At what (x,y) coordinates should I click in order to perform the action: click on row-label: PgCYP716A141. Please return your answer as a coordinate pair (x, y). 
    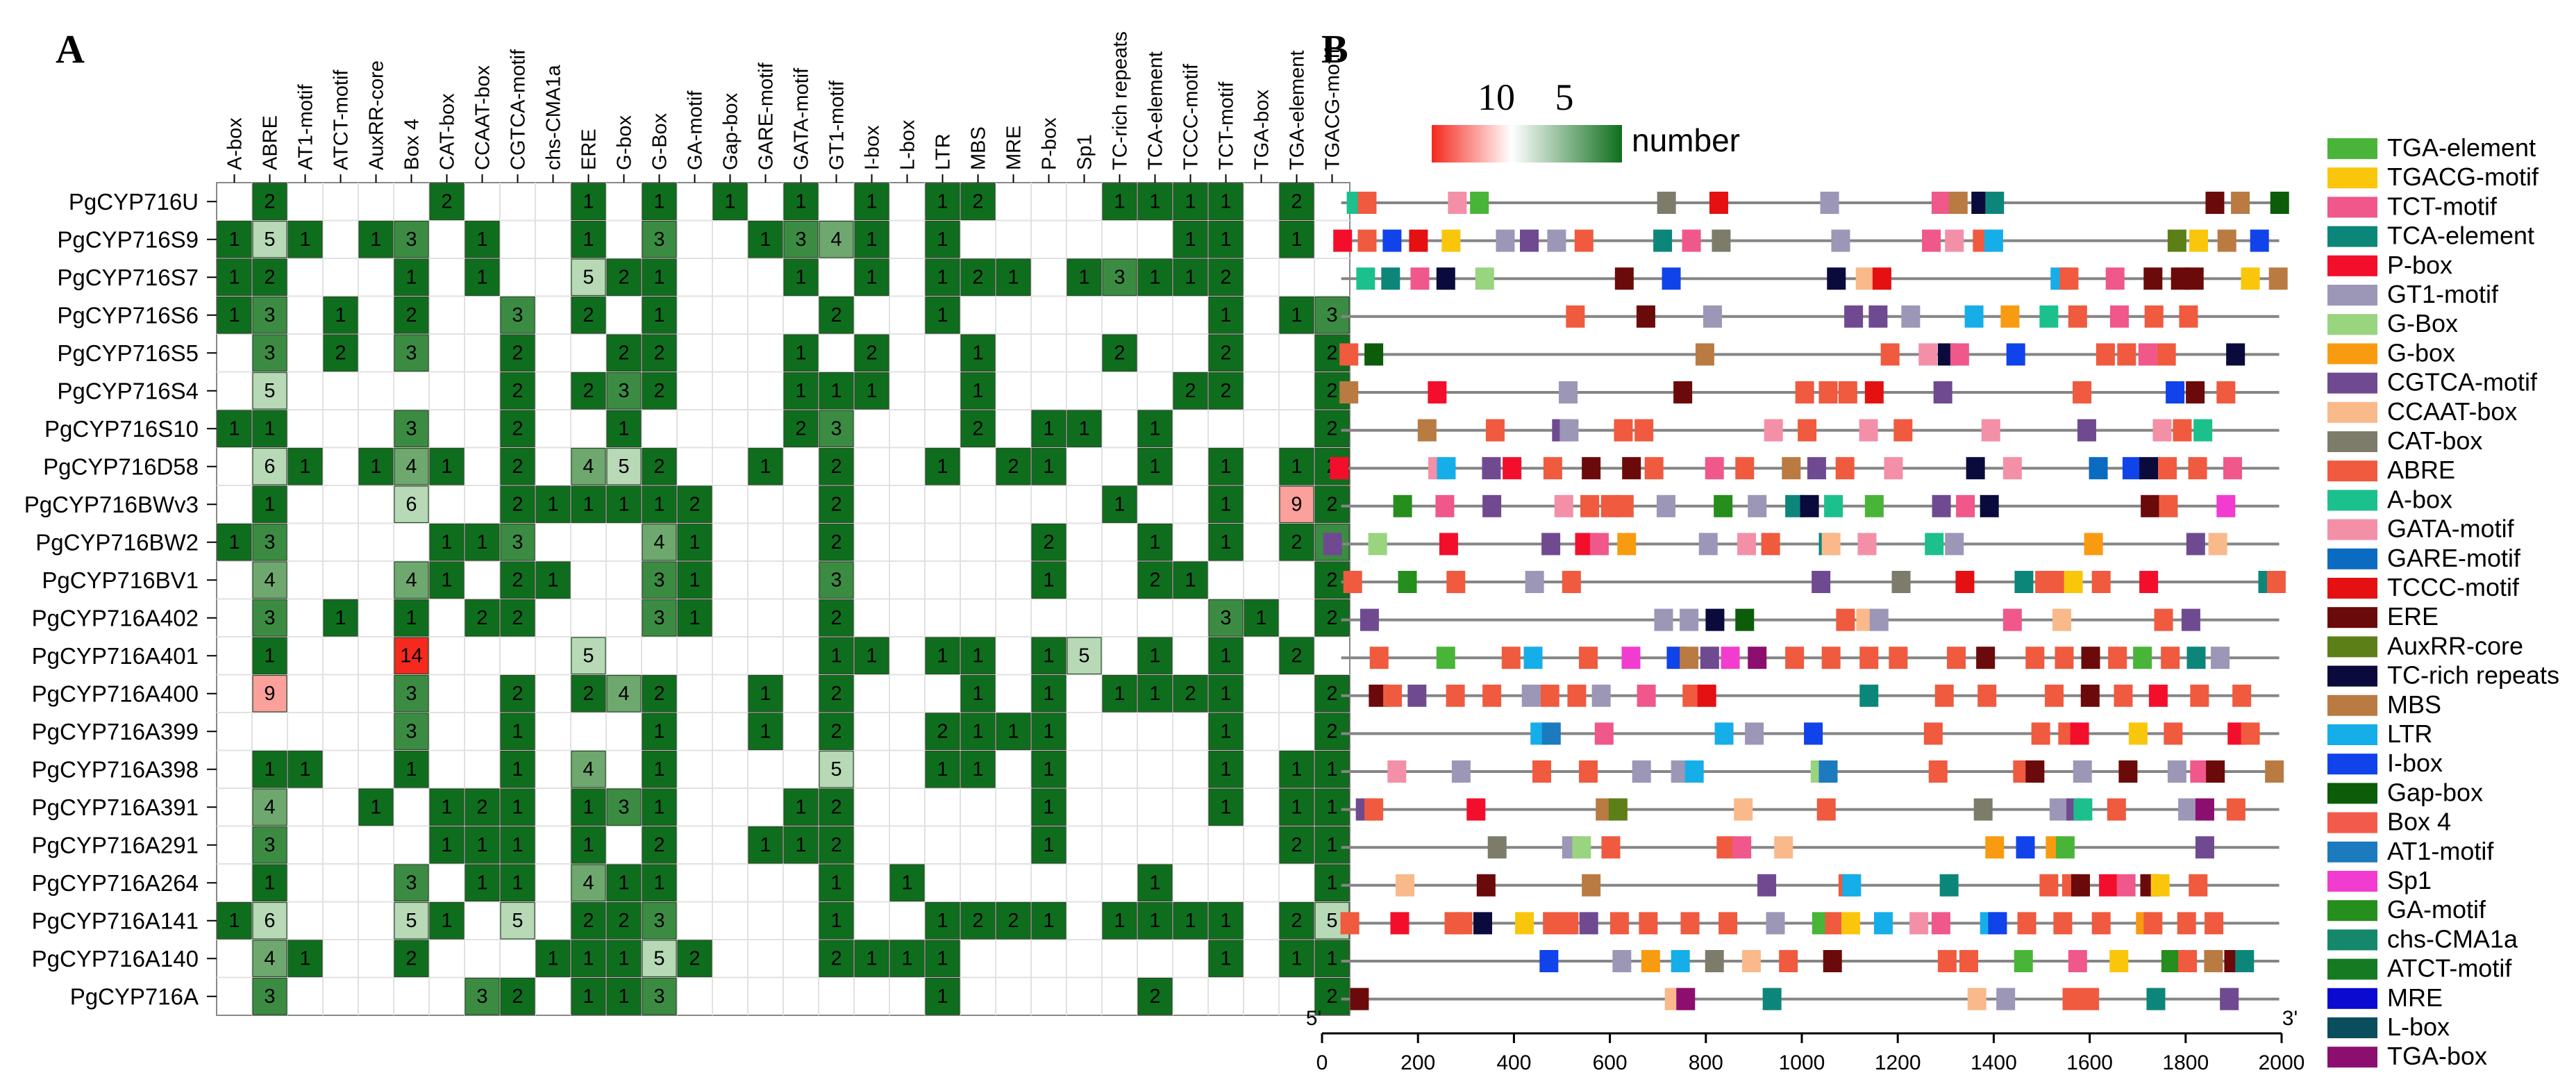
    Looking at the image, I should click on (115, 920).